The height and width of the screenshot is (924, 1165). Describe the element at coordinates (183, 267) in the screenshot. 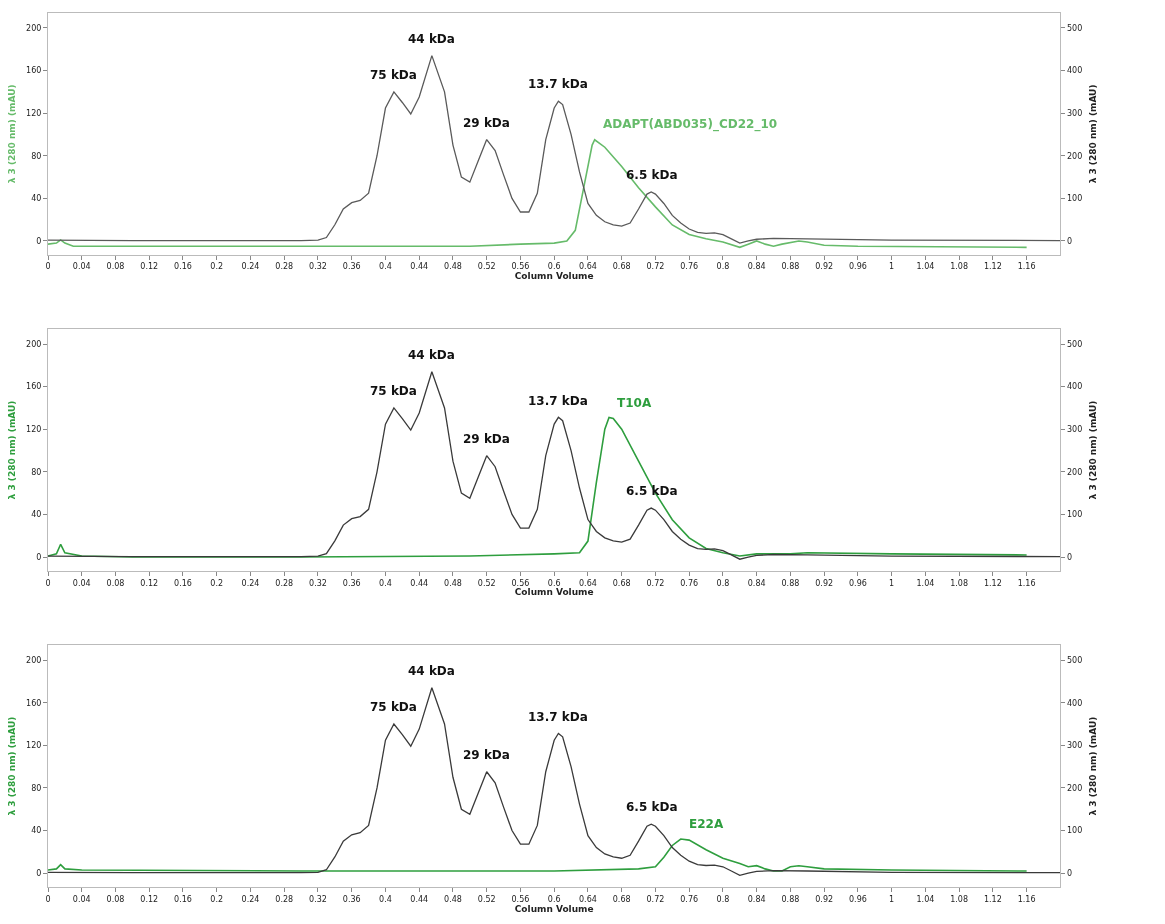

I see `x-tick-label: 0.16` at that location.